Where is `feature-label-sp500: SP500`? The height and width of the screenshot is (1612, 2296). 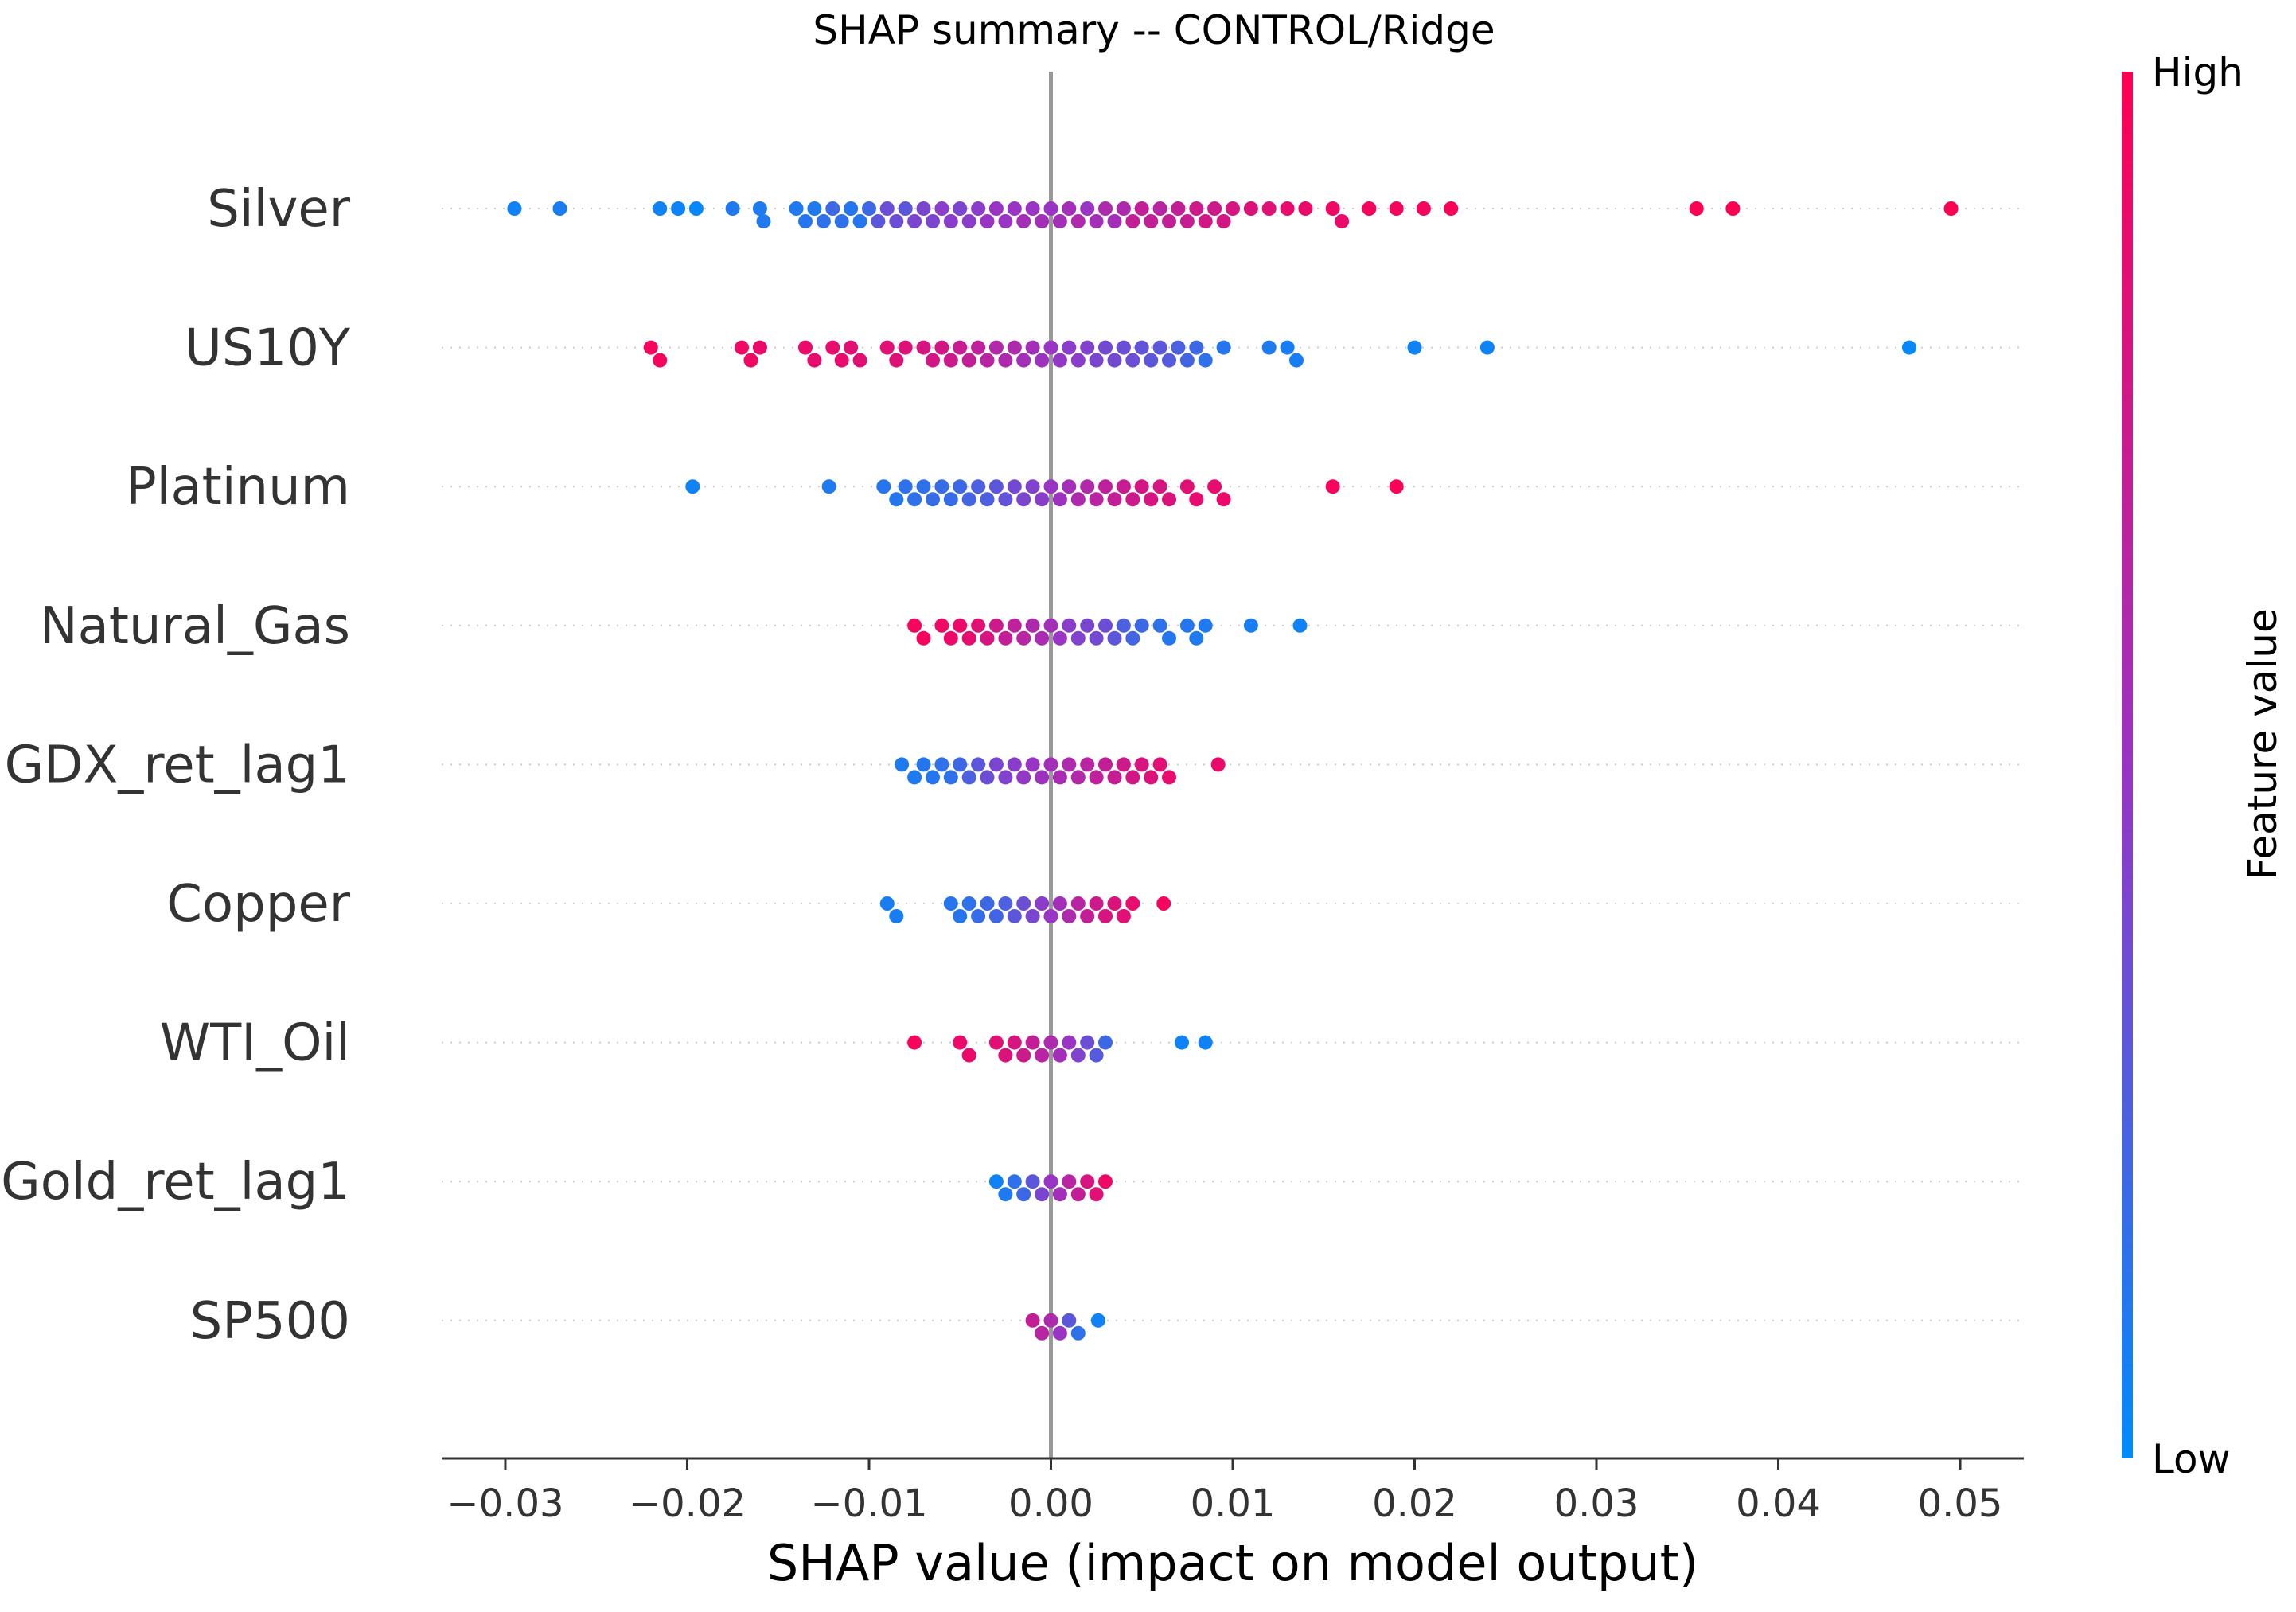
feature-label-sp500: SP500 is located at coordinates (270, 1321).